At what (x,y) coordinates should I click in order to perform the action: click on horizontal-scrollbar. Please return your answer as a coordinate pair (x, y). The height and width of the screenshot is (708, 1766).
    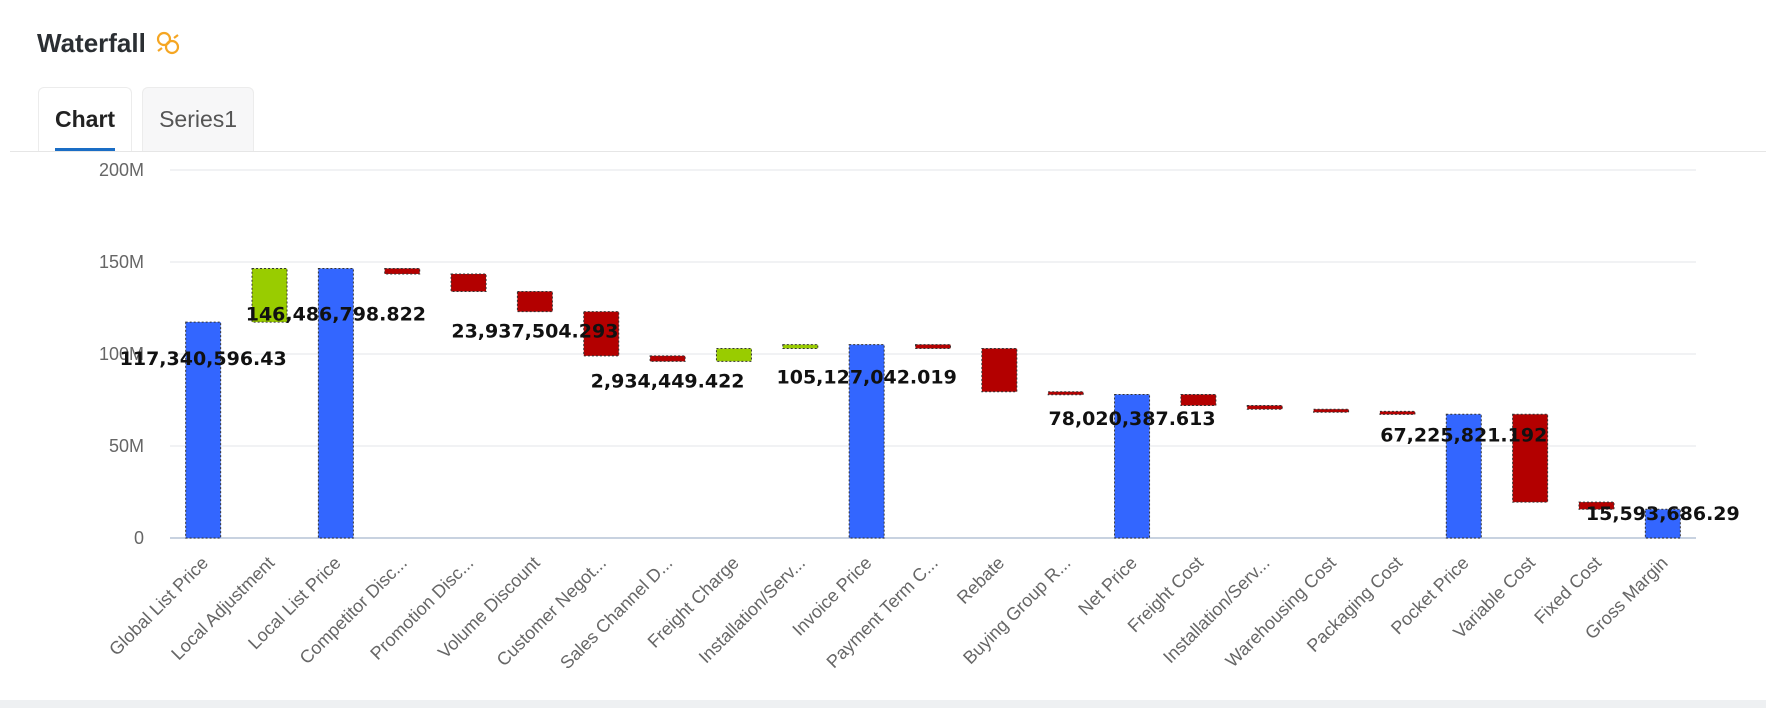
    Looking at the image, I should click on (883, 704).